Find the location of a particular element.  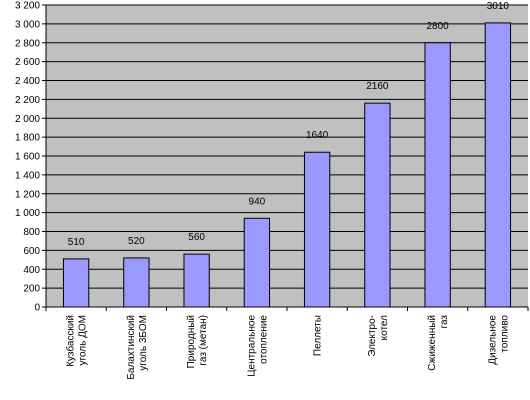

y-tick-label: 1 400 is located at coordinates (27, 175).